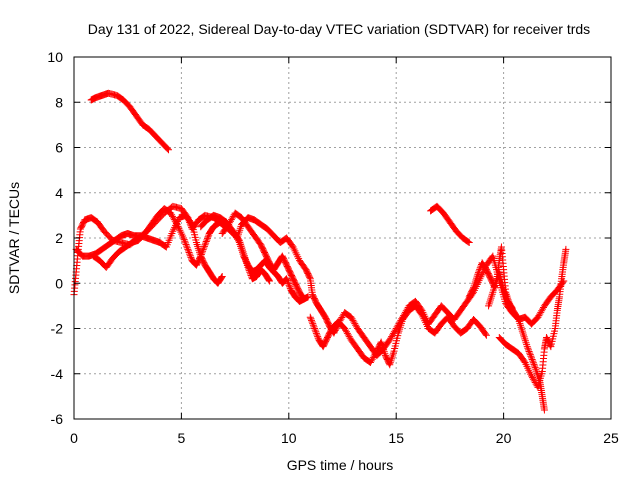 The image size is (640, 480). I want to click on series-track-a, so click(130, 121).